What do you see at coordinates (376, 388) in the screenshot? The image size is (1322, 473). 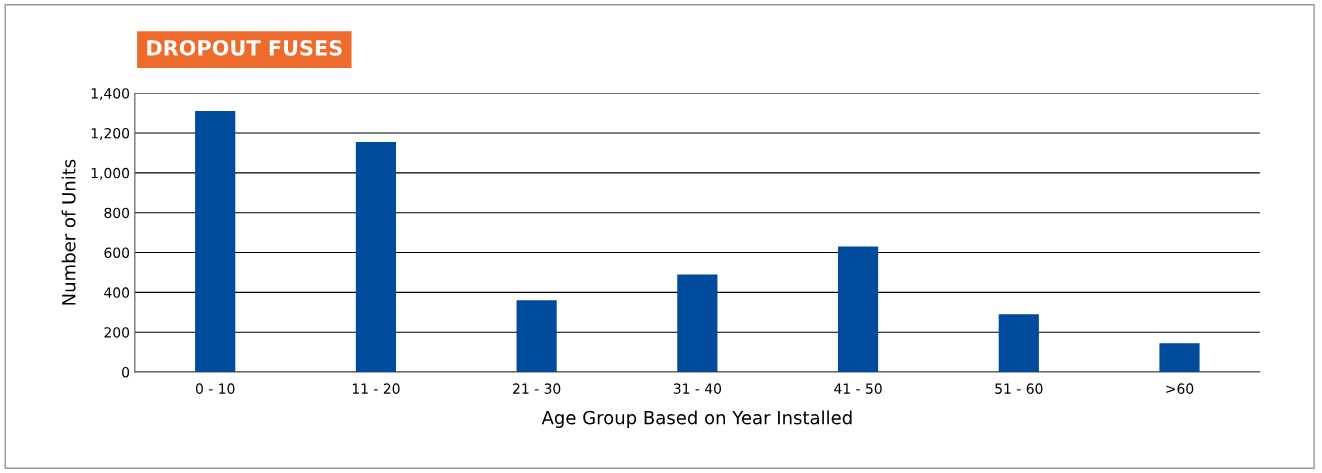 I see `x-tick-label: 11 - 20` at bounding box center [376, 388].